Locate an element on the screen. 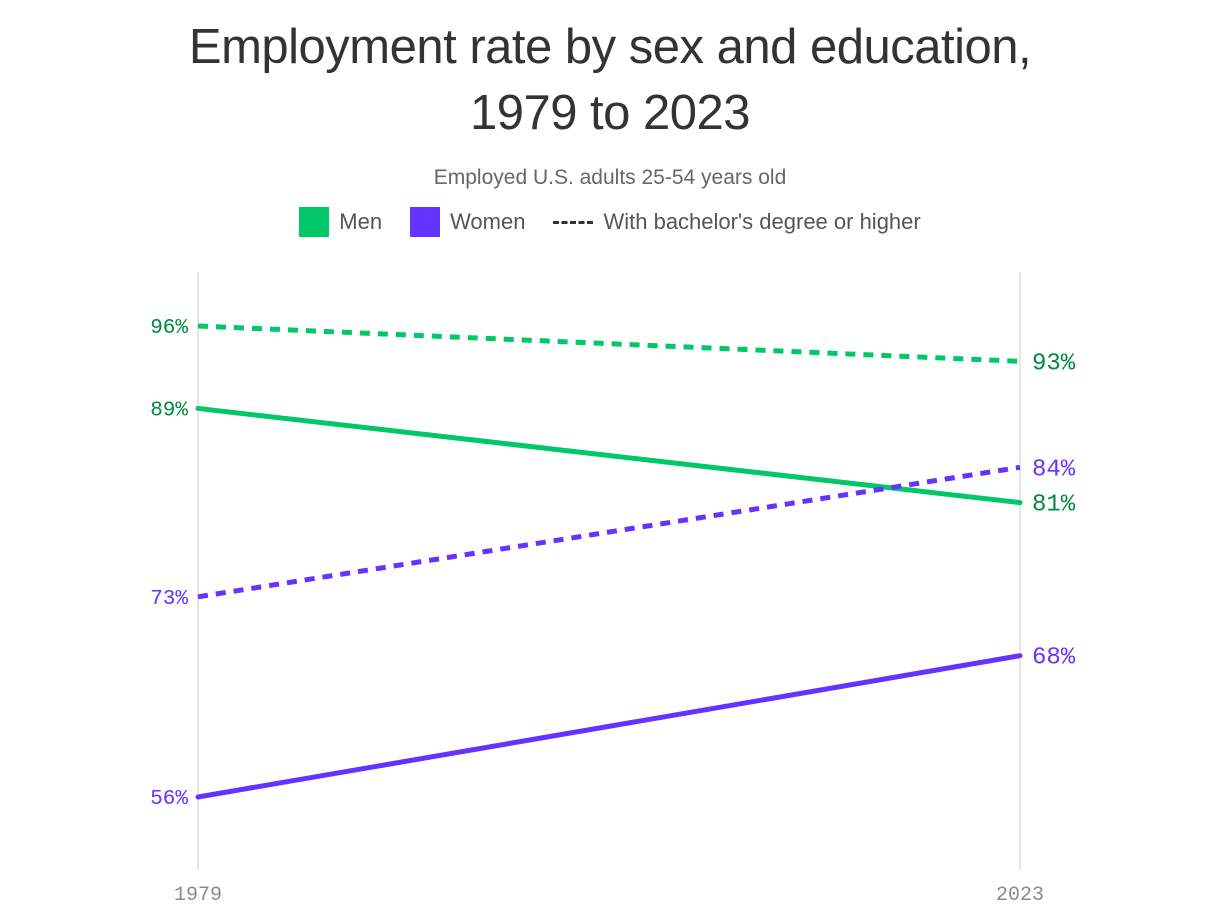 The image size is (1220, 916). legend-swatch-women is located at coordinates (425, 222).